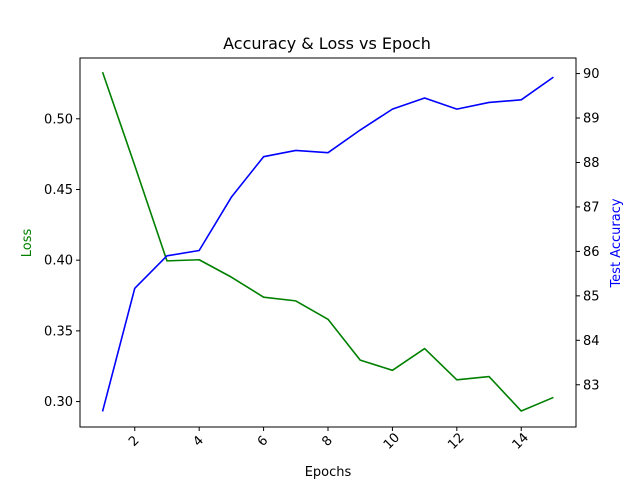 This screenshot has height=480, width=640. Describe the element at coordinates (591, 341) in the screenshot. I see `right-y-tick-label: 84` at that location.